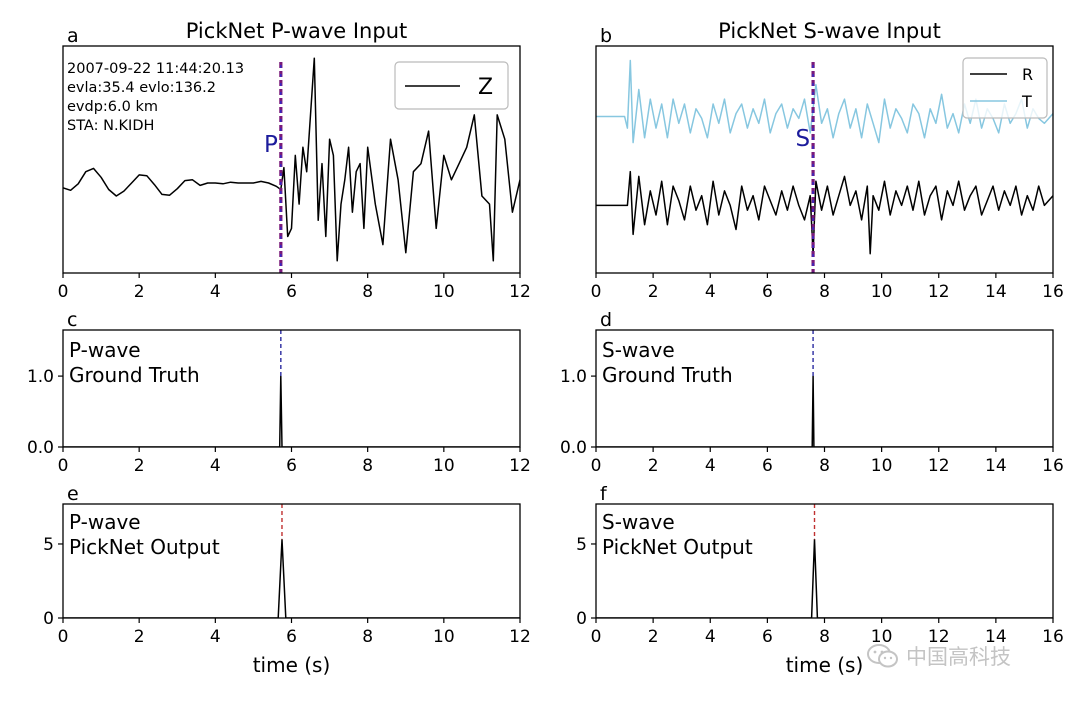  I want to click on watermark-text: 中国高科技, so click(958, 657).